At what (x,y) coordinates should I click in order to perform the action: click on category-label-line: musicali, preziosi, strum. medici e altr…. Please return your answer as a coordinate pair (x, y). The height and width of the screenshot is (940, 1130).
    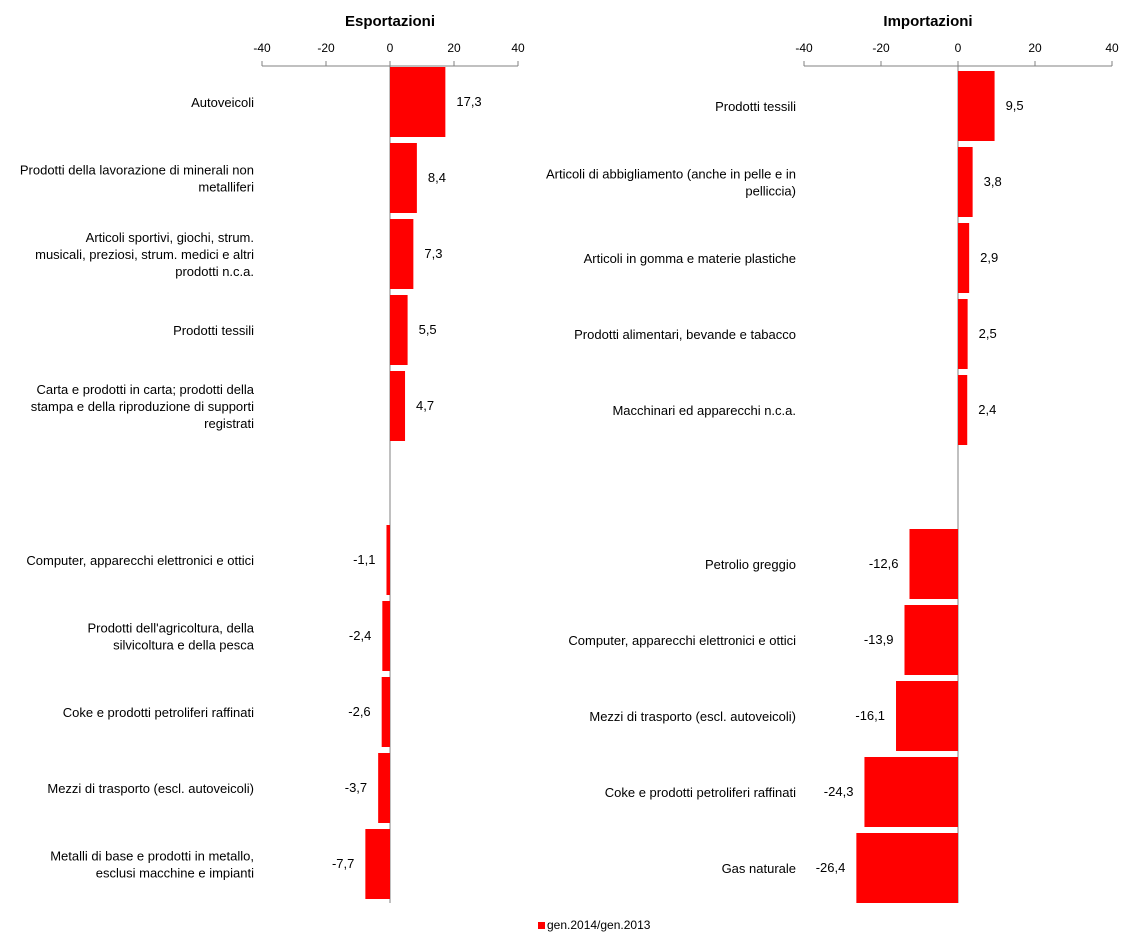
    Looking at the image, I should click on (144, 254).